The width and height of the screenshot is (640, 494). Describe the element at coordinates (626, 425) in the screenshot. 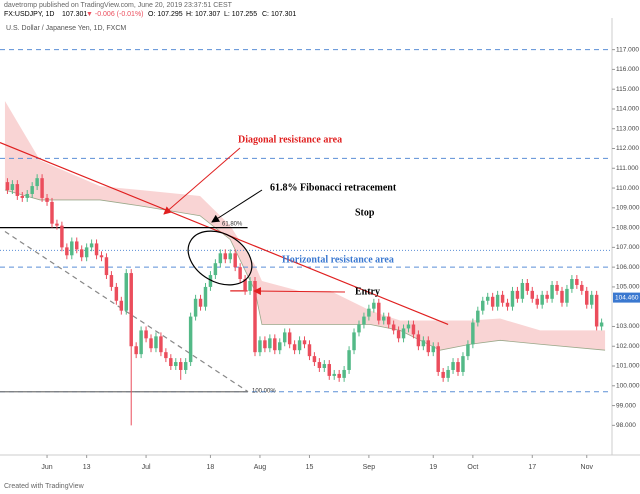

I see `y-tick-label: 98.000` at that location.